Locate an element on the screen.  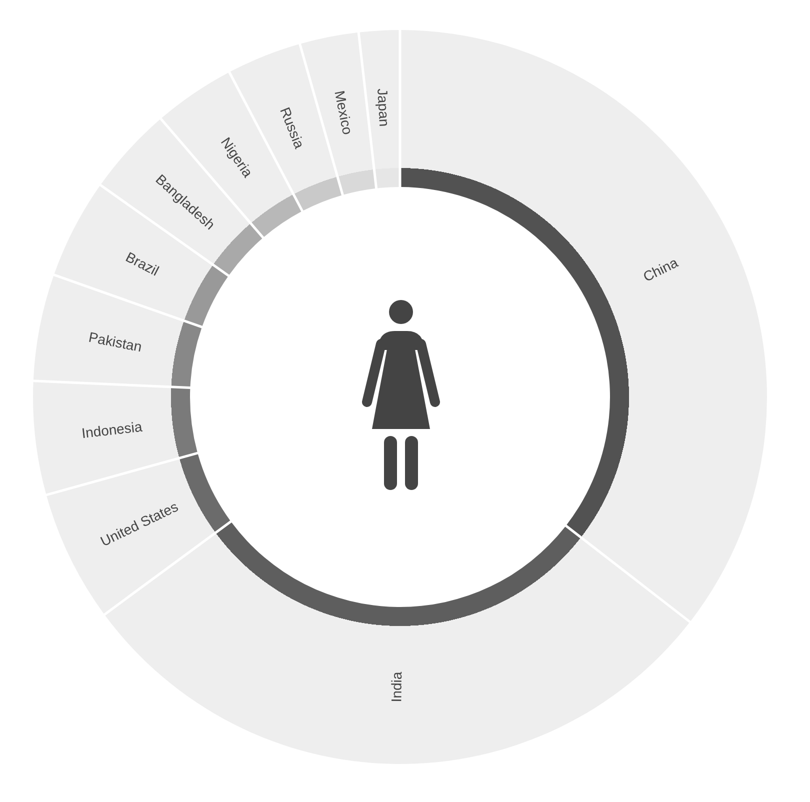
slice-label: India is located at coordinates (396, 686).